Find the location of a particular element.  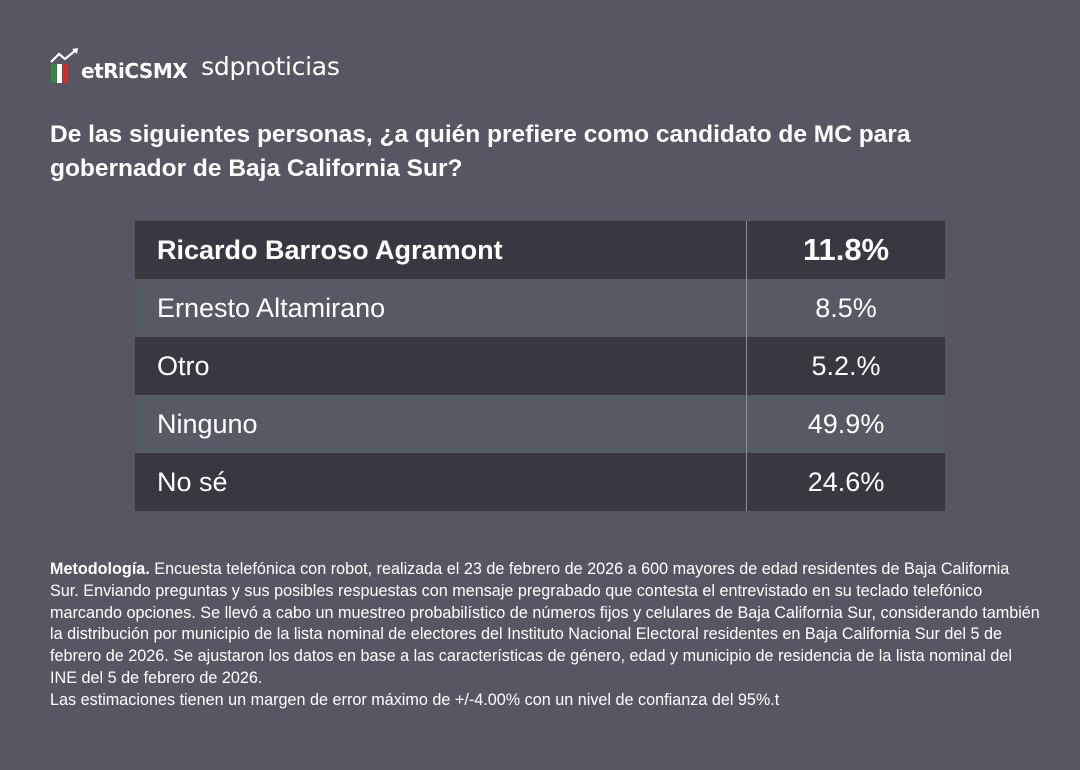

table-row: Ernesto Altamirano 8.5% is located at coordinates (540, 308).